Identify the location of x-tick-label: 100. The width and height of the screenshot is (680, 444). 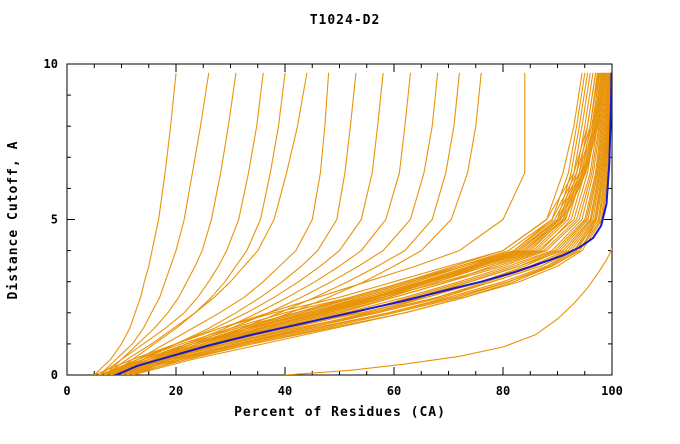
(612, 391).